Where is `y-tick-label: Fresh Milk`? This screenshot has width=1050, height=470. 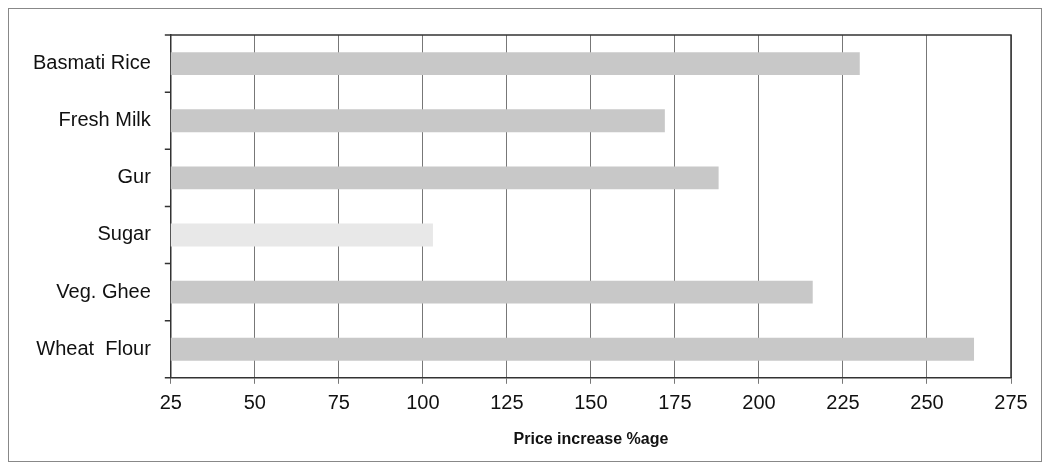
y-tick-label: Fresh Milk is located at coordinates (105, 119).